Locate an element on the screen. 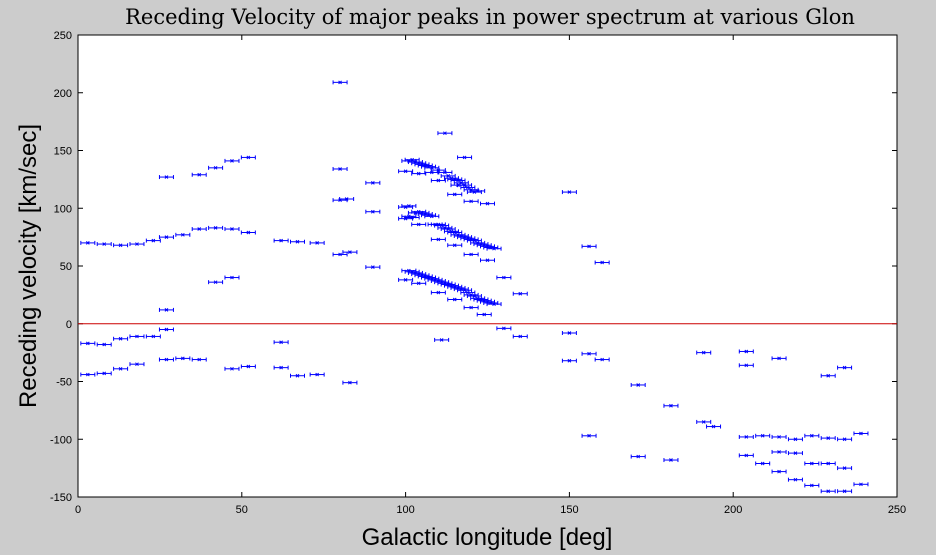 This screenshot has width=936, height=555. x-tick-label: 50 is located at coordinates (242, 510).